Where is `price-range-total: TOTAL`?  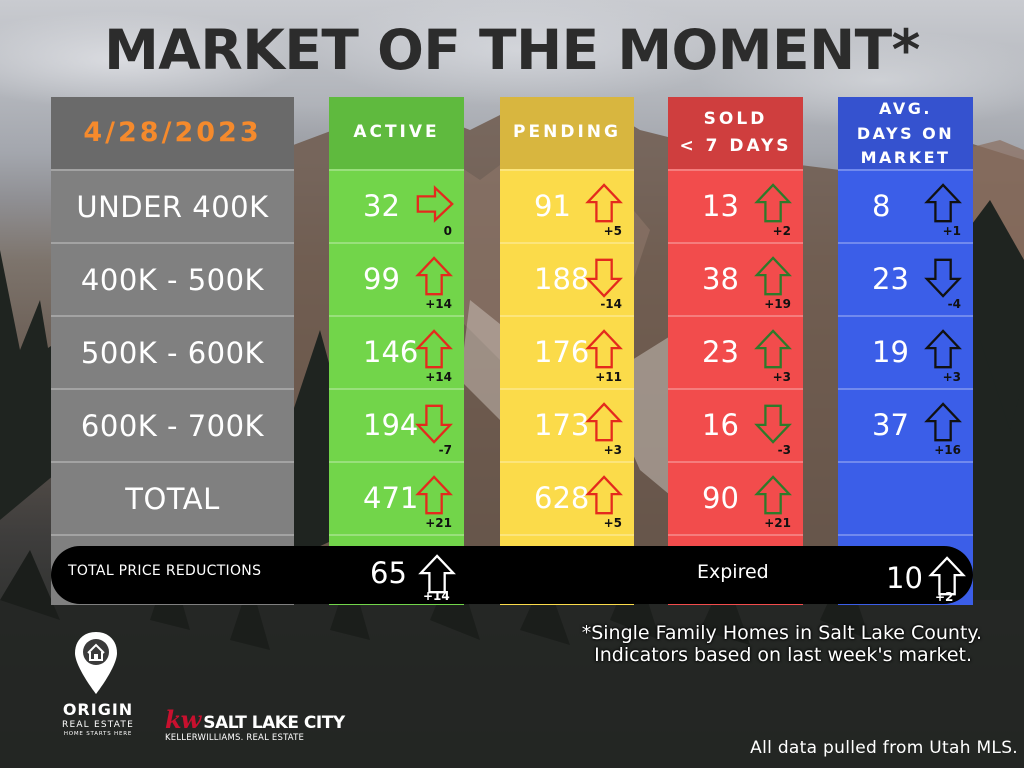
price-range-total: TOTAL is located at coordinates (172, 497).